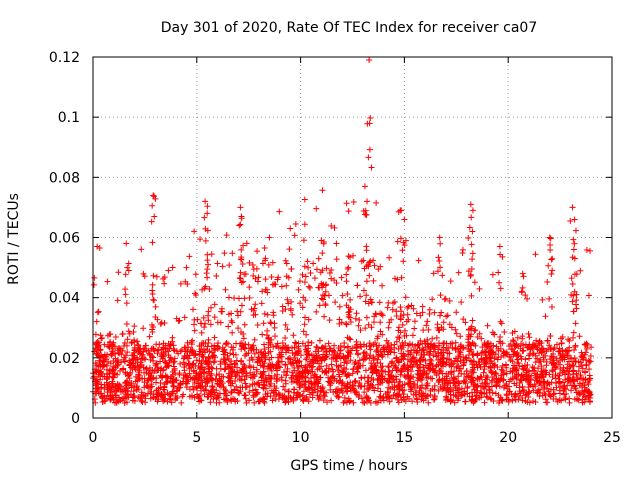  I want to click on y-tick-label: 0.08, so click(64, 178).